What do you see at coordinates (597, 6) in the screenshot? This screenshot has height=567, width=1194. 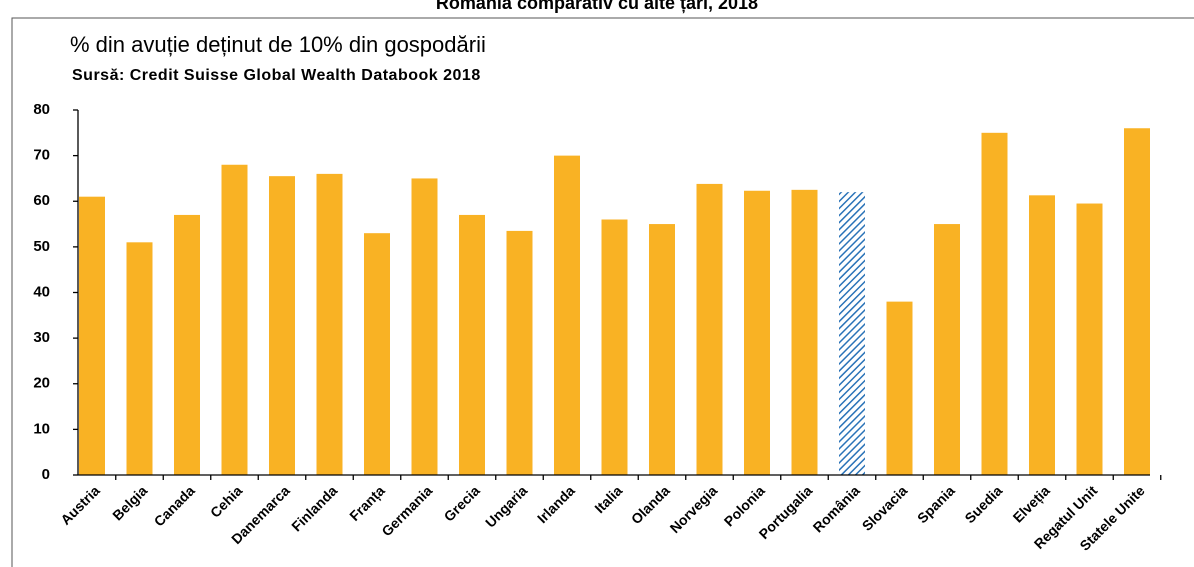 I see `chart-title: România comparativ cu alte țări, 2018` at bounding box center [597, 6].